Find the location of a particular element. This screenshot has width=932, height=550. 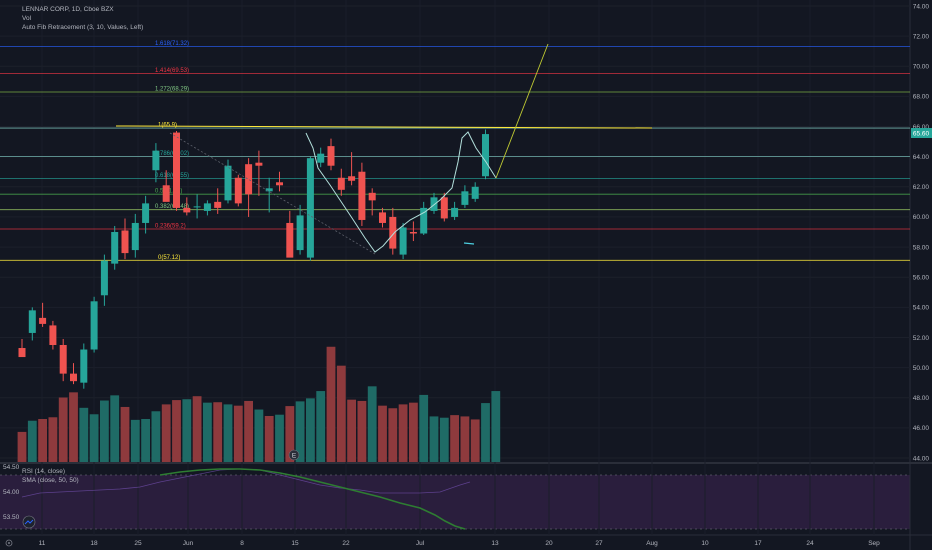

price-tick-label: 62.00 is located at coordinates (921, 187).